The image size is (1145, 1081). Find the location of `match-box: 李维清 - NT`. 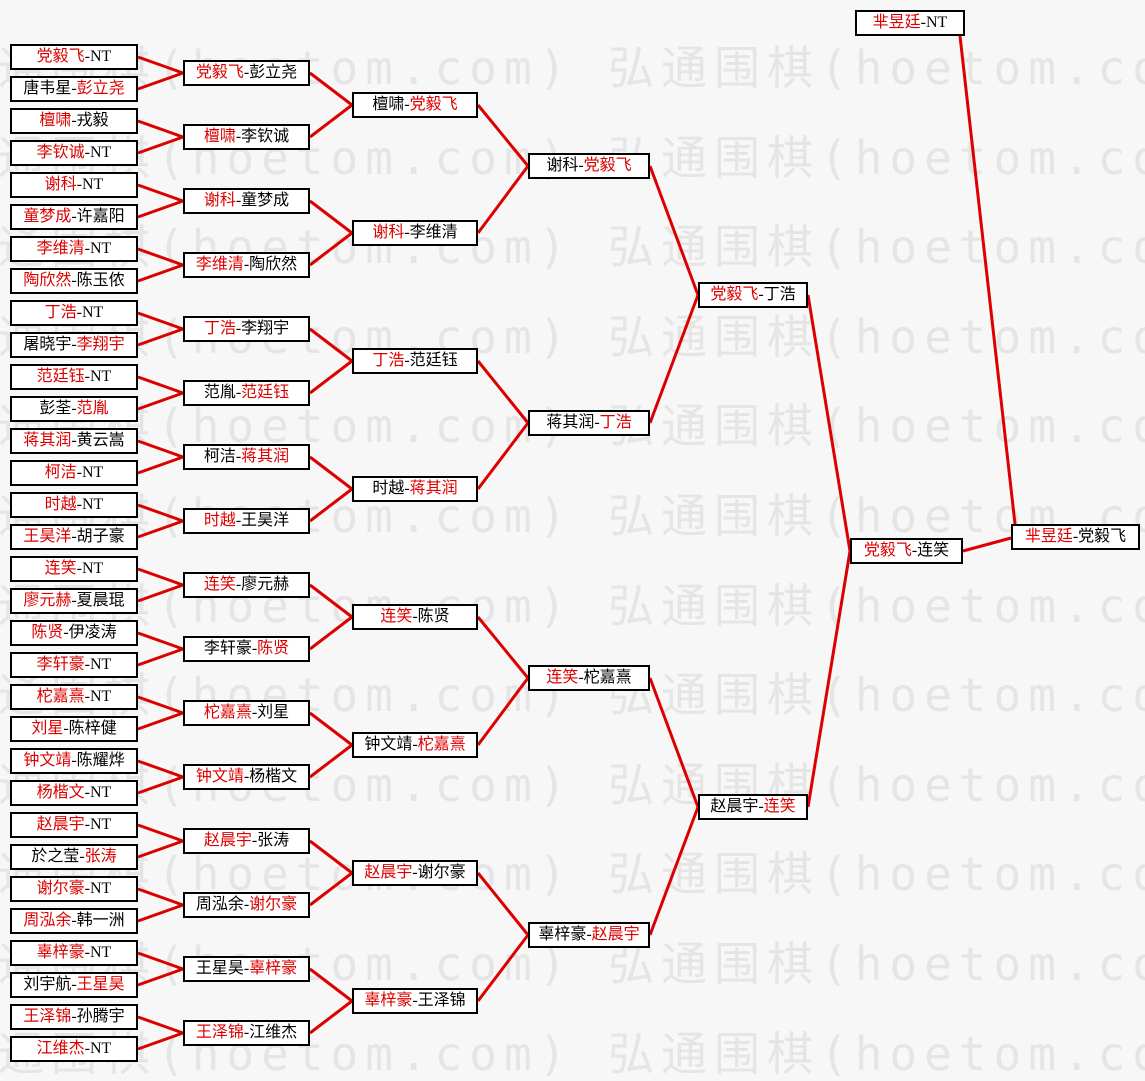

match-box: 李维清 - NT is located at coordinates (74, 249).